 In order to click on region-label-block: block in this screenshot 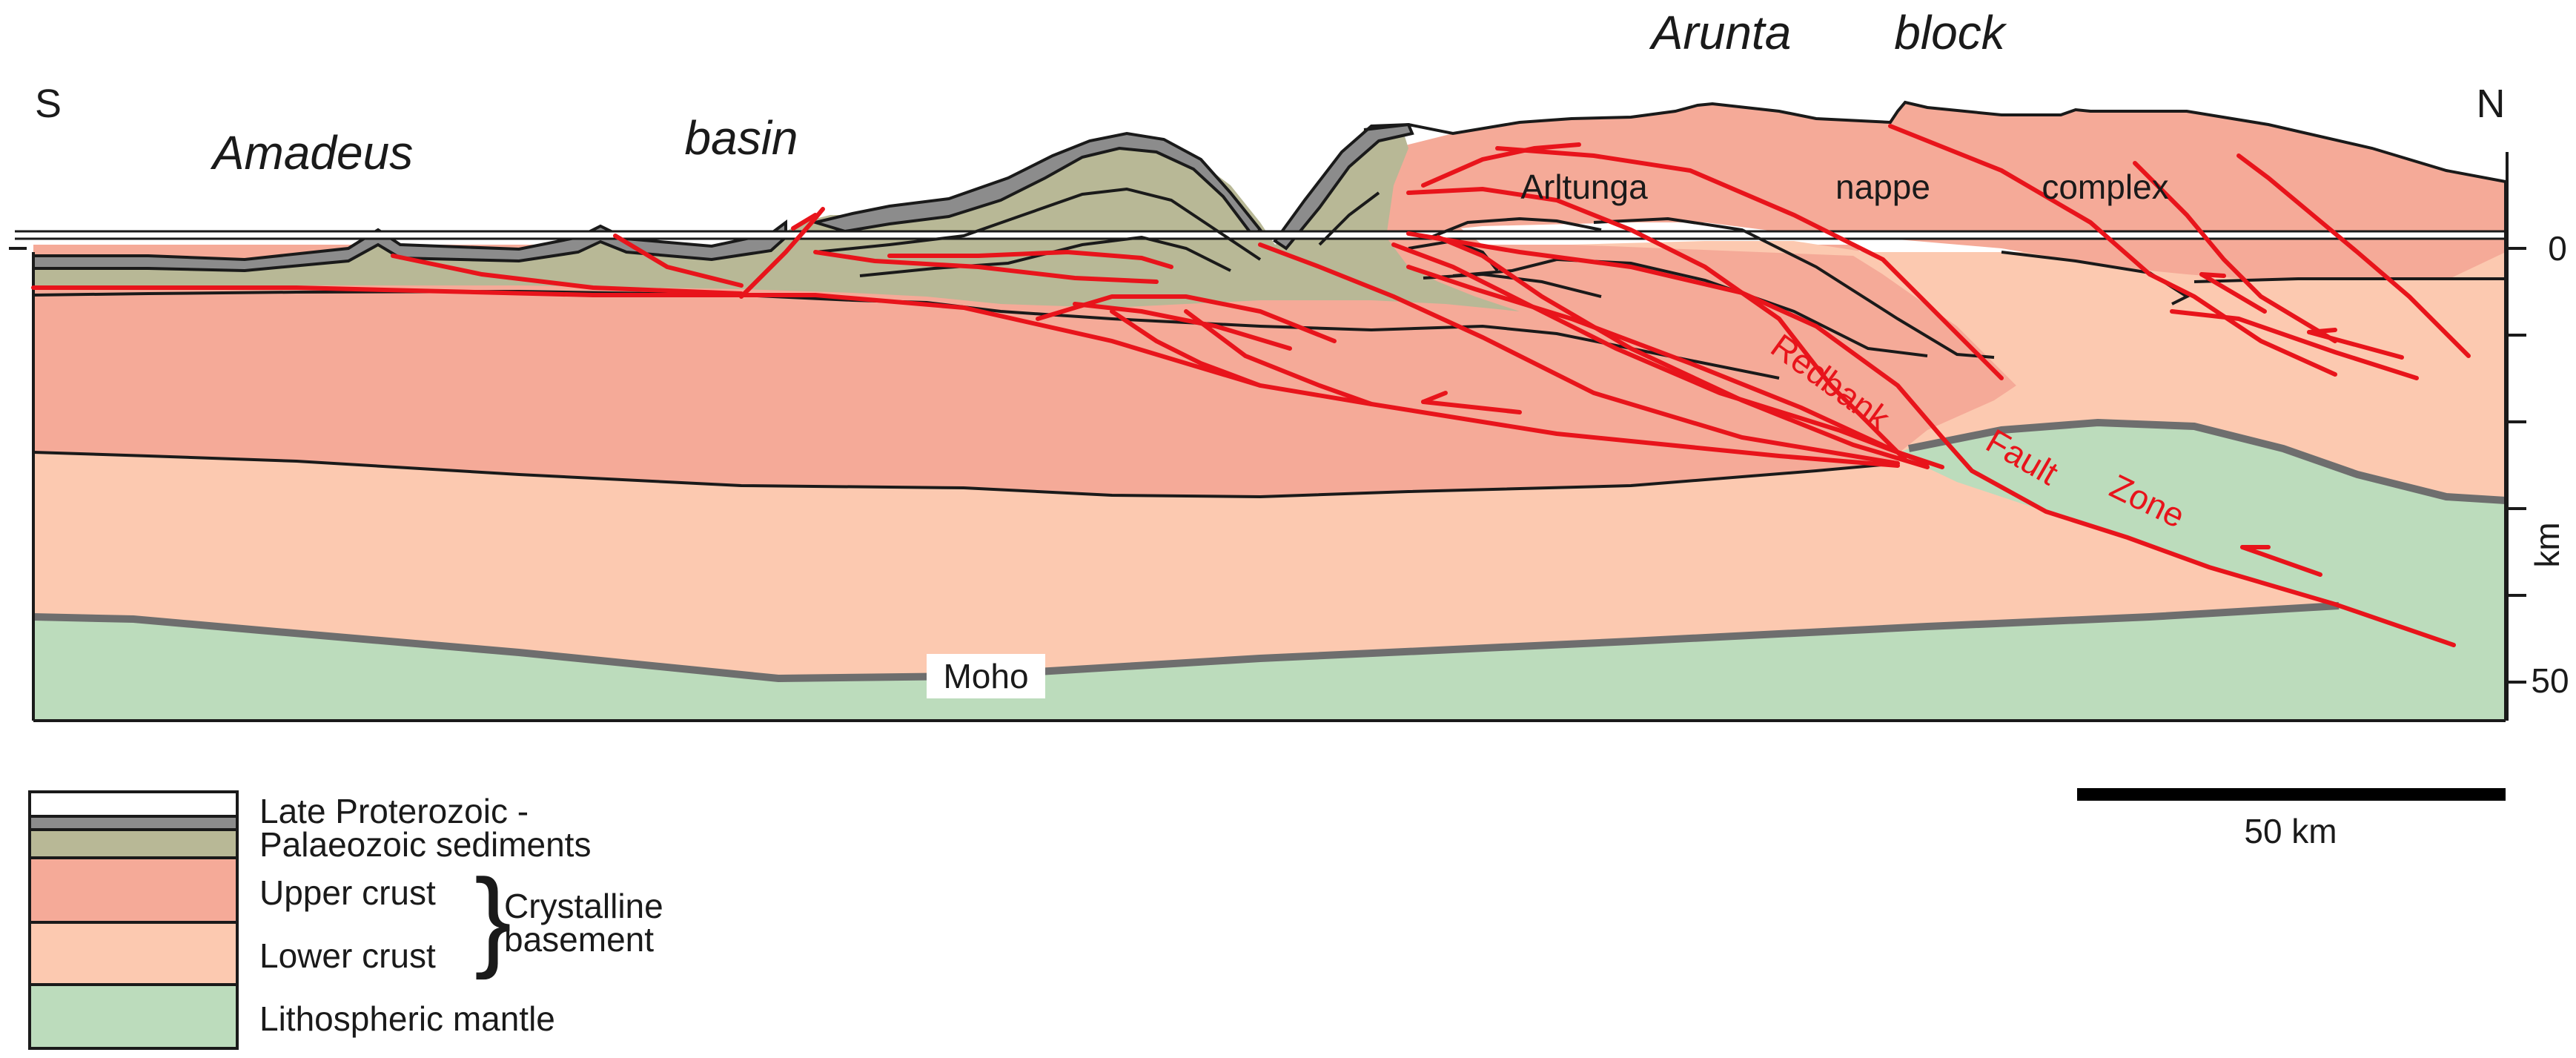, I will do `click(1950, 32)`.